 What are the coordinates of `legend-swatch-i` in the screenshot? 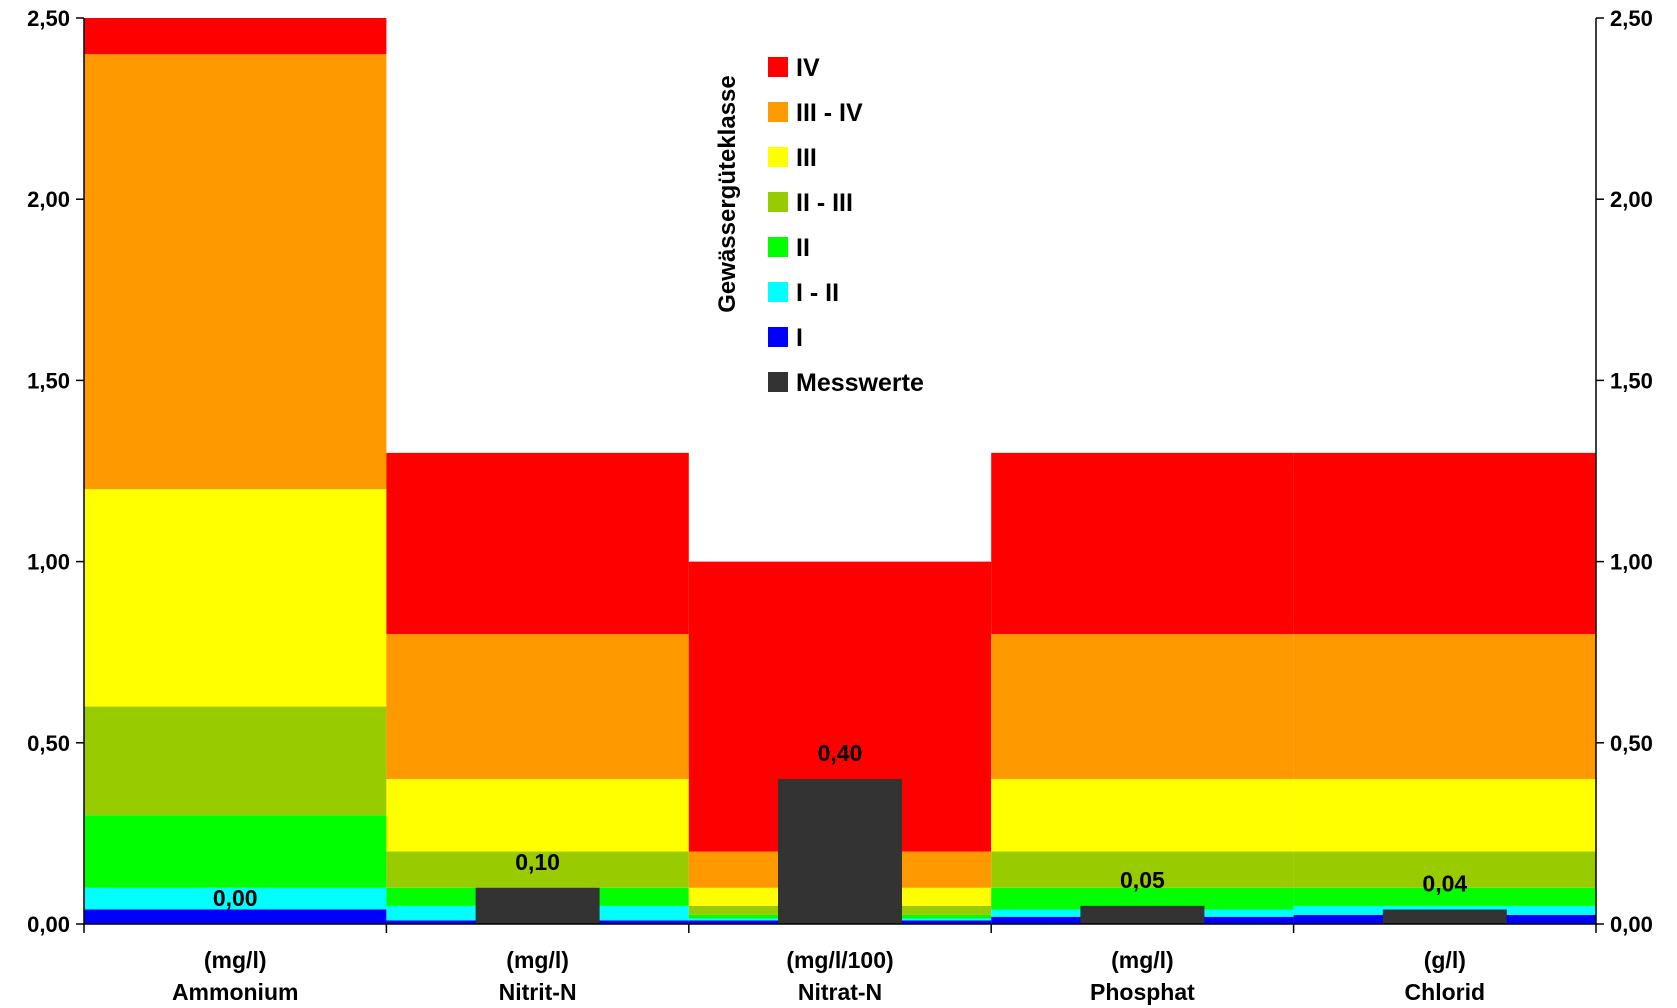 It's located at (778, 337).